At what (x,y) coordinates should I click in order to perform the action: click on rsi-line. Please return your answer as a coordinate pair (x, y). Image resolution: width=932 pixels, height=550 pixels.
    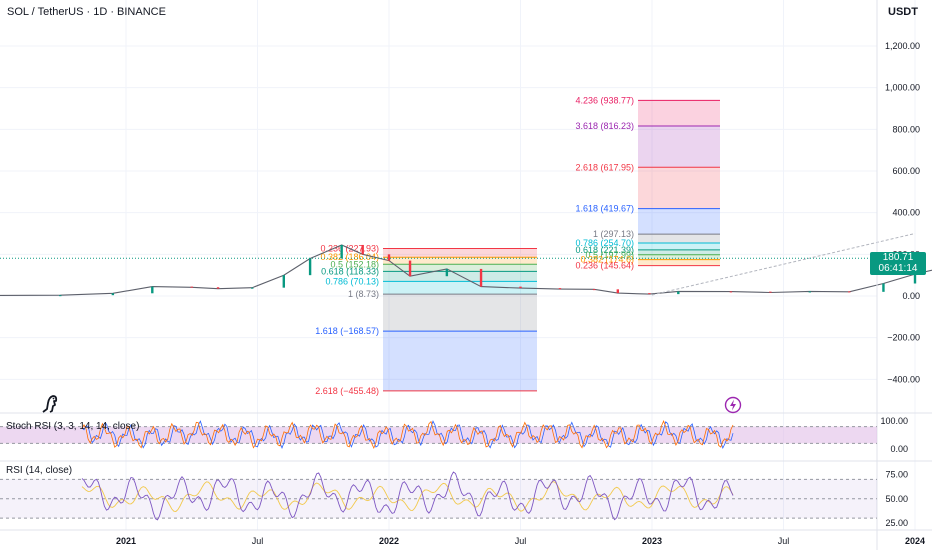
    Looking at the image, I should click on (407, 496).